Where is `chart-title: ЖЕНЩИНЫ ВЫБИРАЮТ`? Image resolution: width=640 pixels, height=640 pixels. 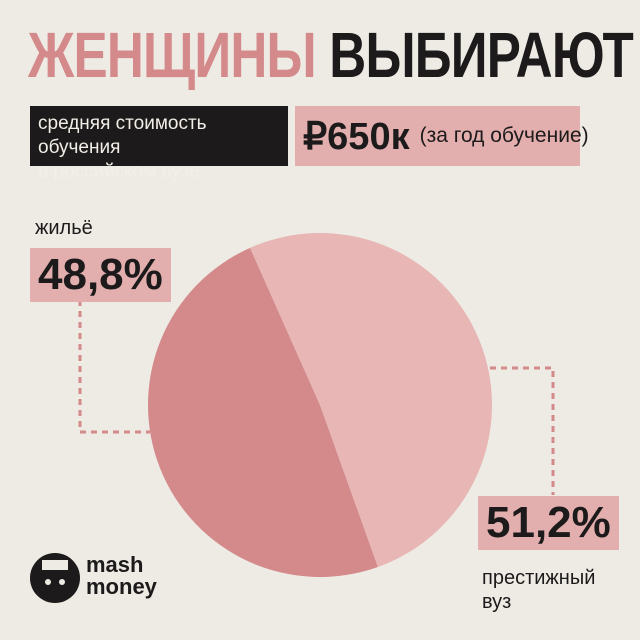
chart-title: ЖЕНЩИНЫ ВЫБИРАЮТ is located at coordinates (331, 55).